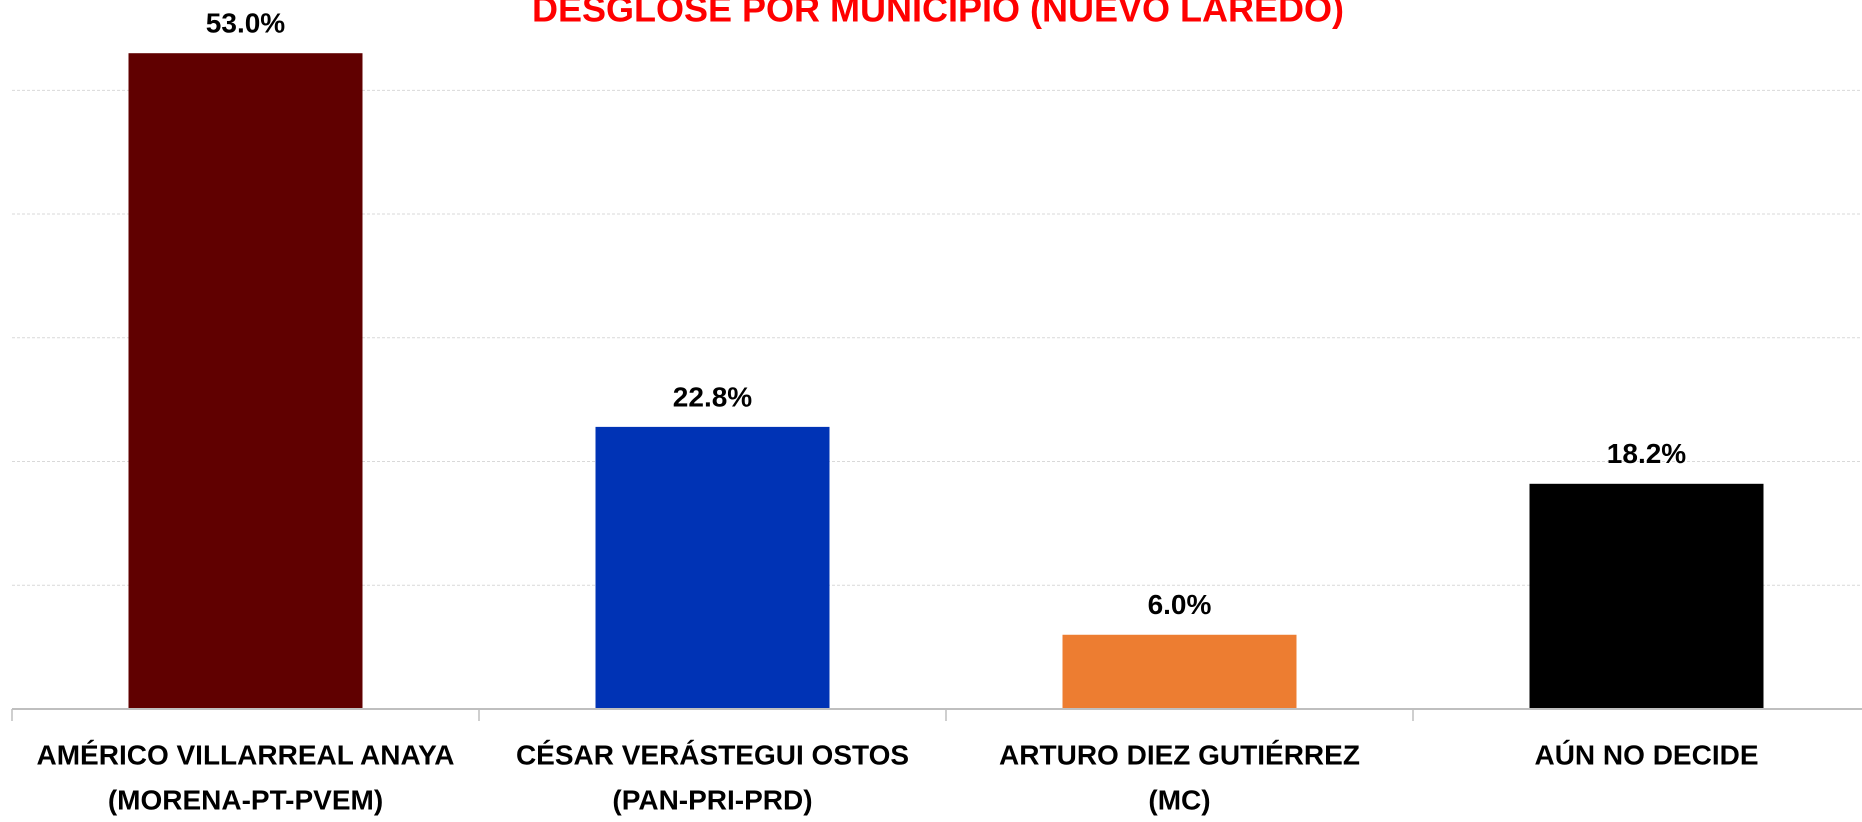 This screenshot has height=822, width=1862. I want to click on x-tick-label: (MC), so click(1179, 799).